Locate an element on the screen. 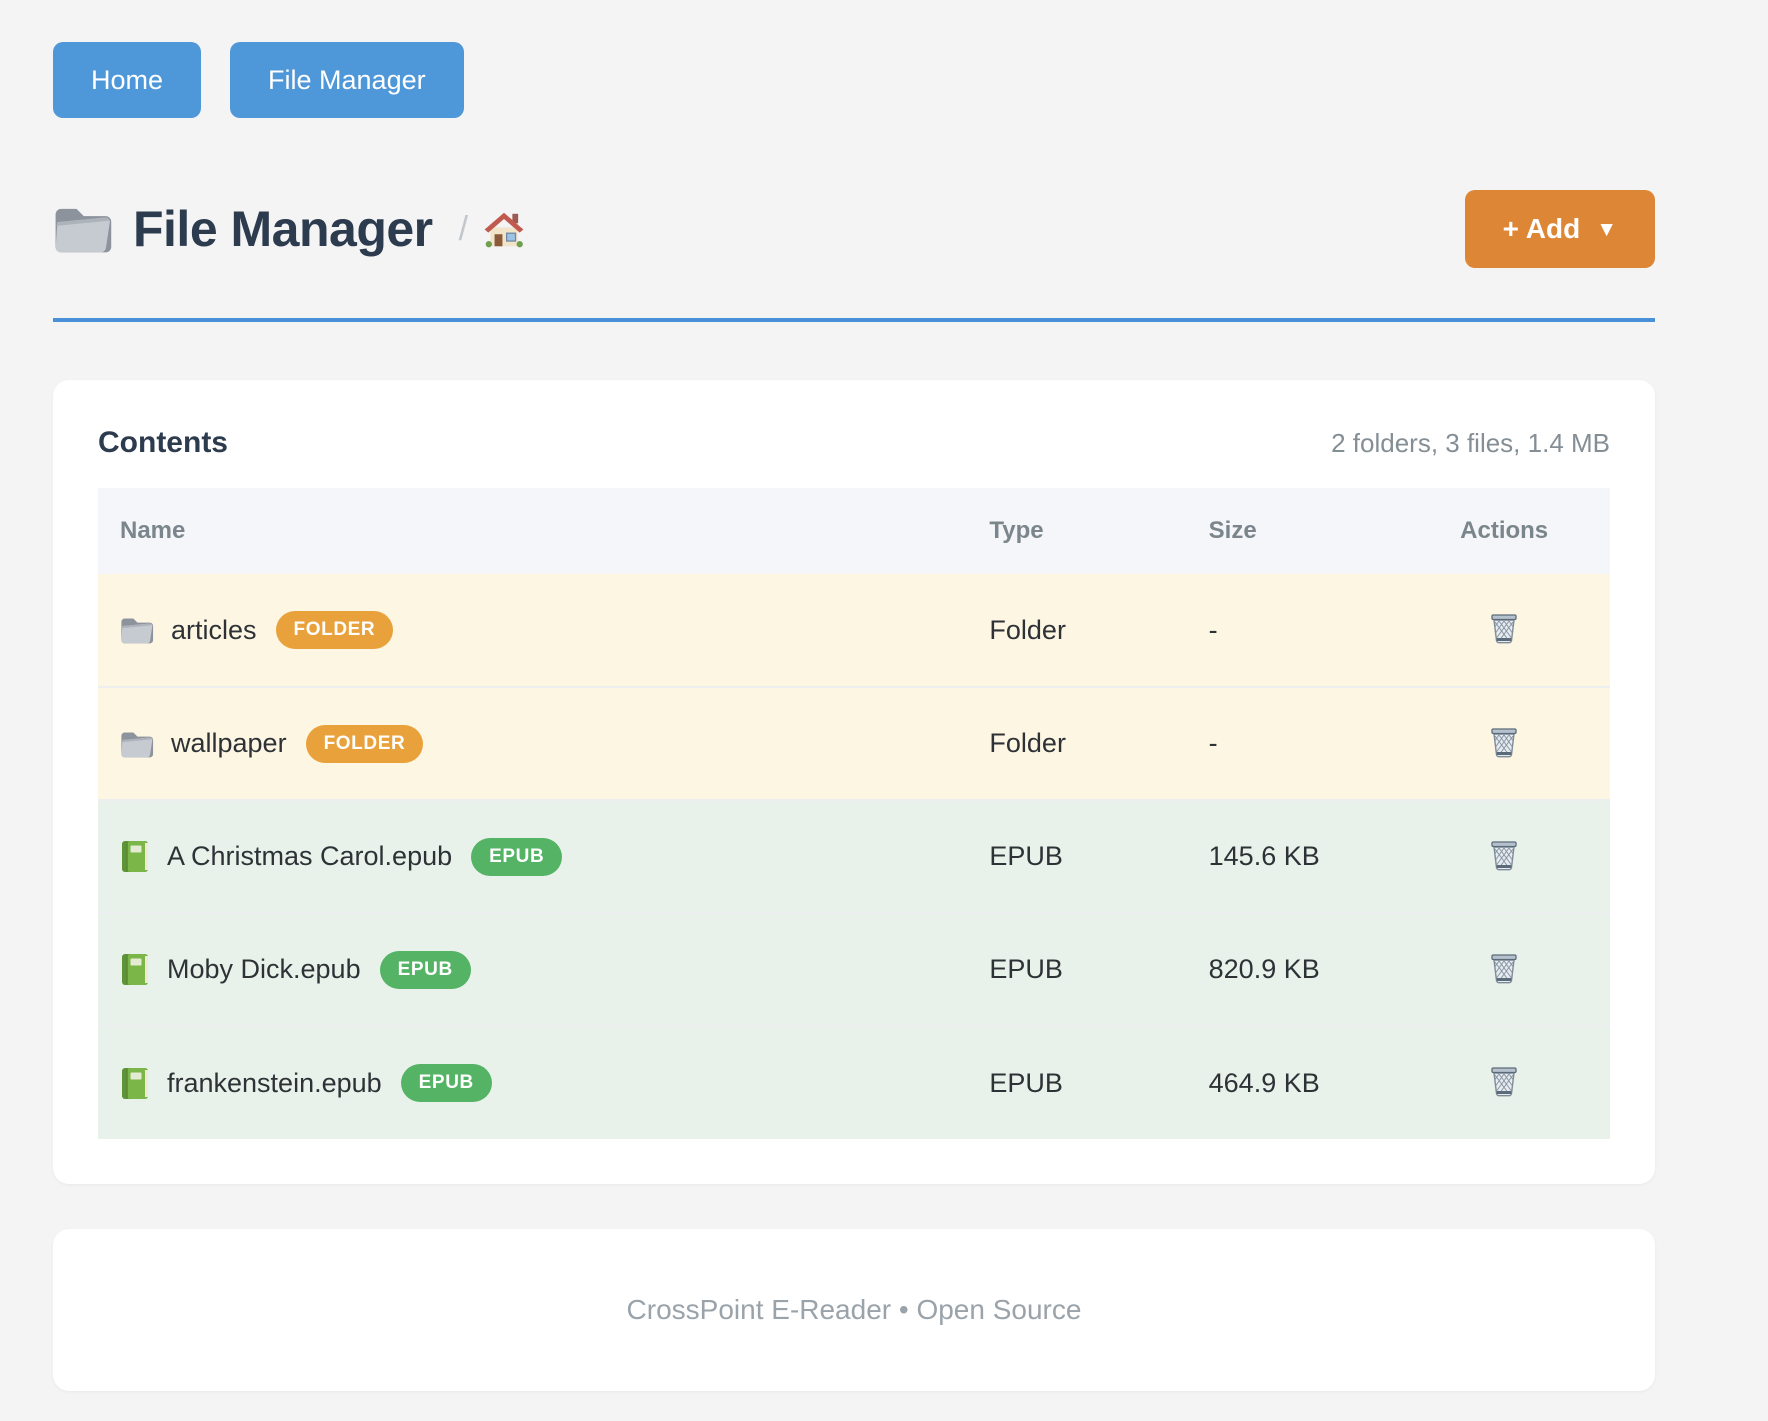 The image size is (1768, 1421). table-row: frankenstein.epub EPUB EPUB 464.9 KB is located at coordinates (854, 1082).